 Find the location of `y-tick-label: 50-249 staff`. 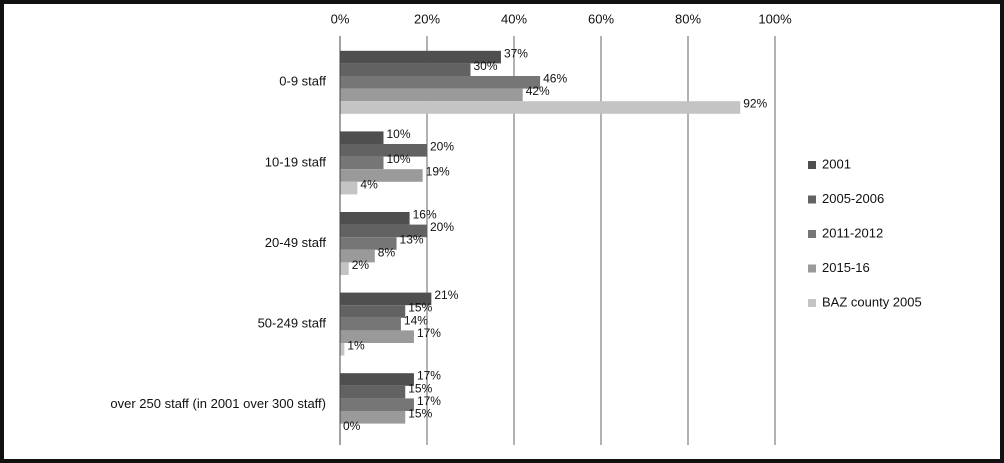

y-tick-label: 50-249 staff is located at coordinates (292, 323).